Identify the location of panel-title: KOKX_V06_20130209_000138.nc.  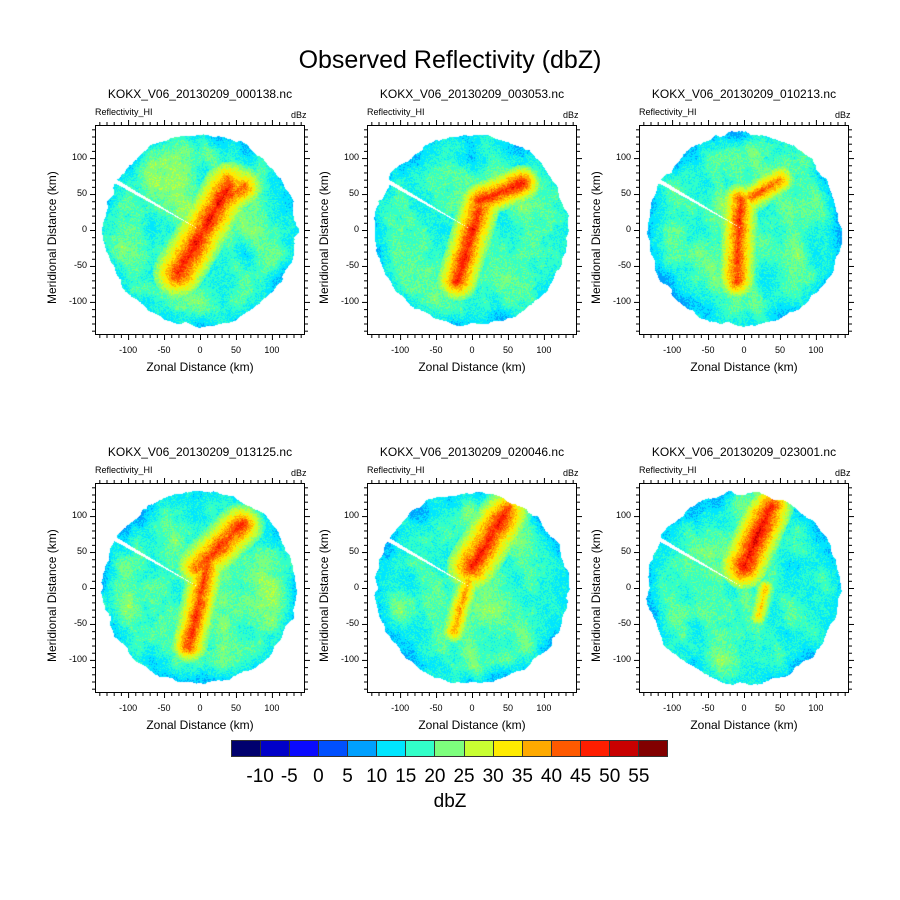
(200, 94).